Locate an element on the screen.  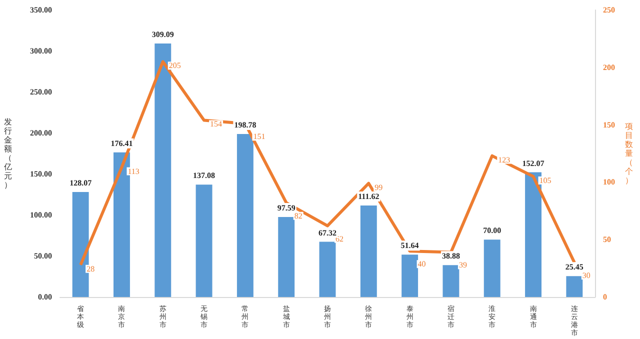
data-label: 39 is located at coordinates (462, 265).